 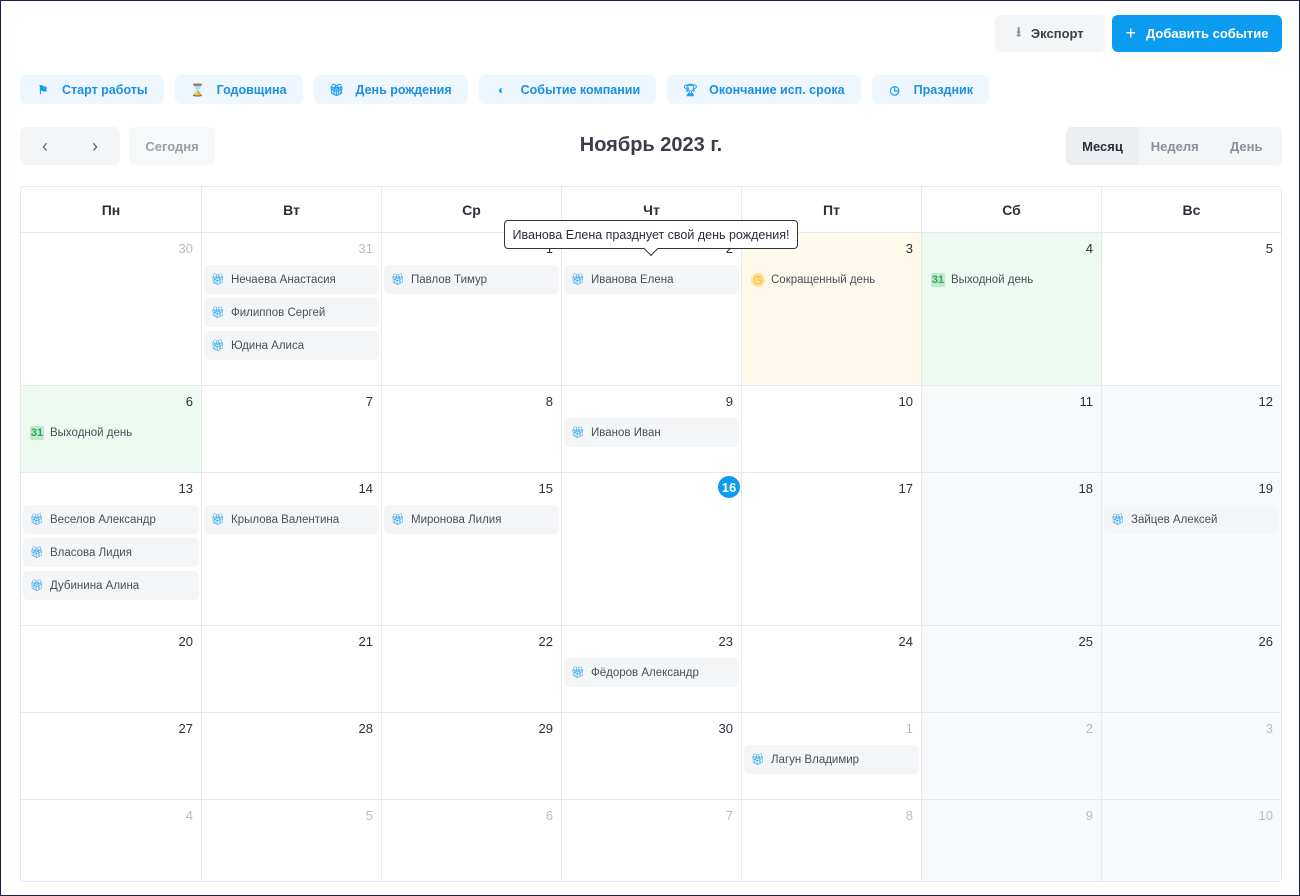 I want to click on calendar-event: 🎁︎ Юдина Алиса, so click(x=291, y=345).